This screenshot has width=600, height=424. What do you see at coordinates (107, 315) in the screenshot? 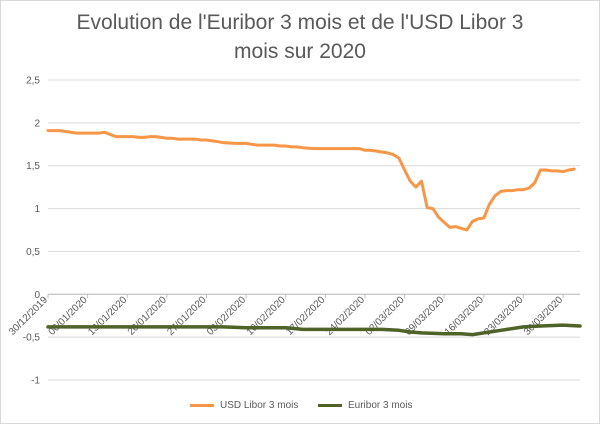
I see `x-tick-label: 13/01/2020` at bounding box center [107, 315].